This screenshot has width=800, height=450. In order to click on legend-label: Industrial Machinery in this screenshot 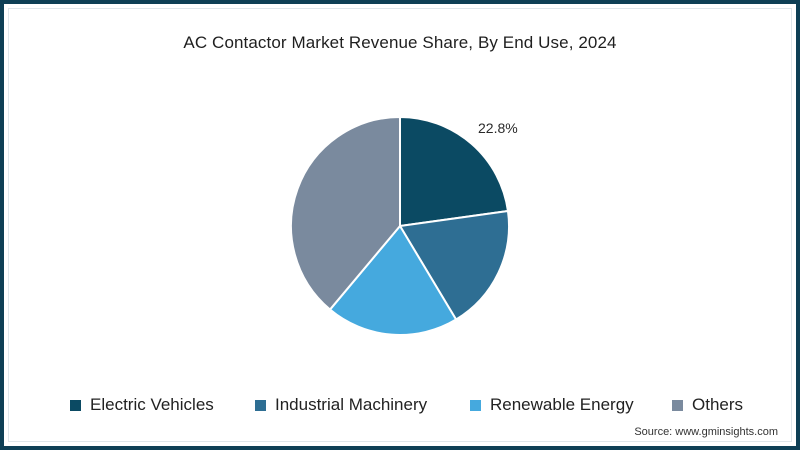, I will do `click(351, 404)`.